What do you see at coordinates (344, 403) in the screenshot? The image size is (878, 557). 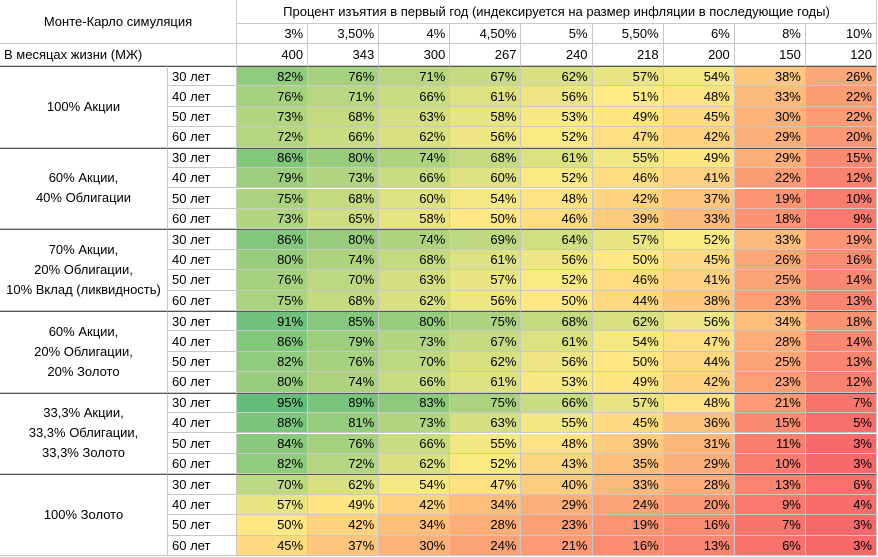 I see `value-cell: 89%` at bounding box center [344, 403].